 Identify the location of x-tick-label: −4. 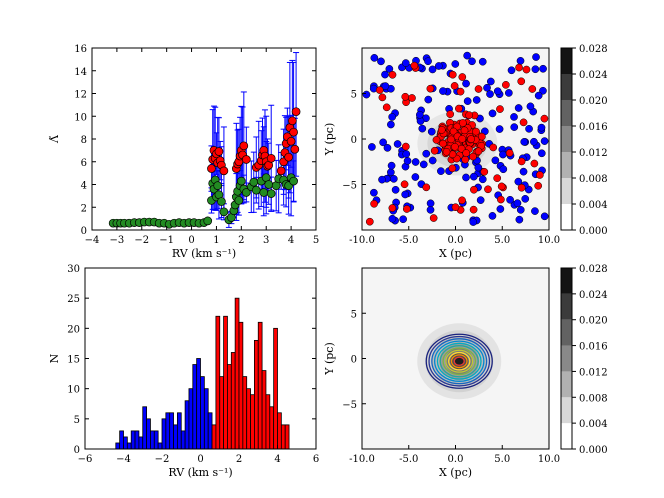
(92, 240).